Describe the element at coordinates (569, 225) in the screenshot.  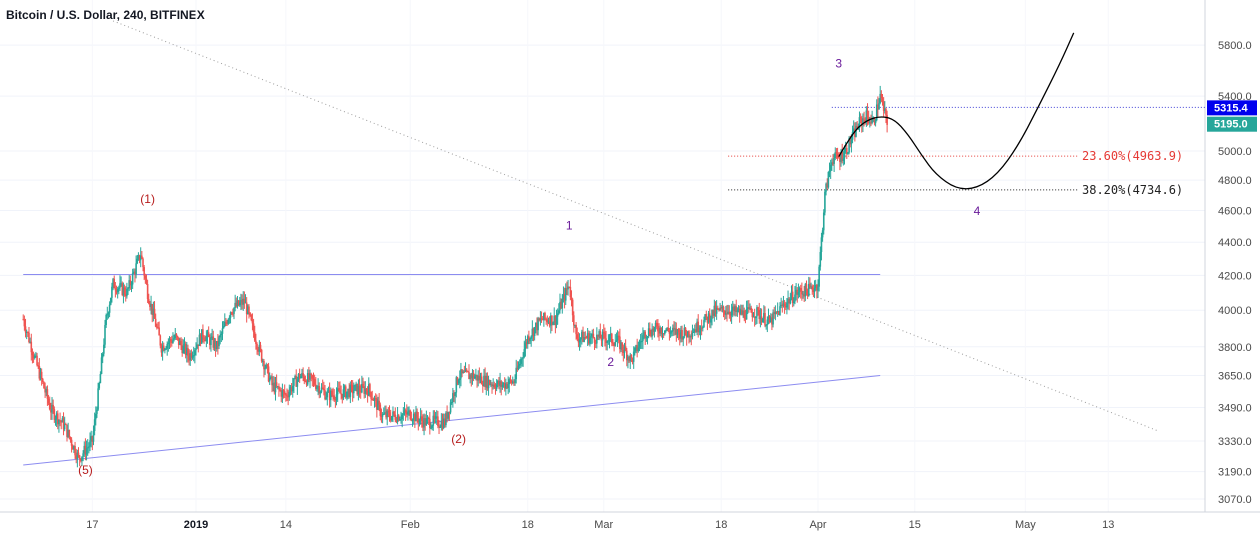
I see `wave-label: 1` at that location.